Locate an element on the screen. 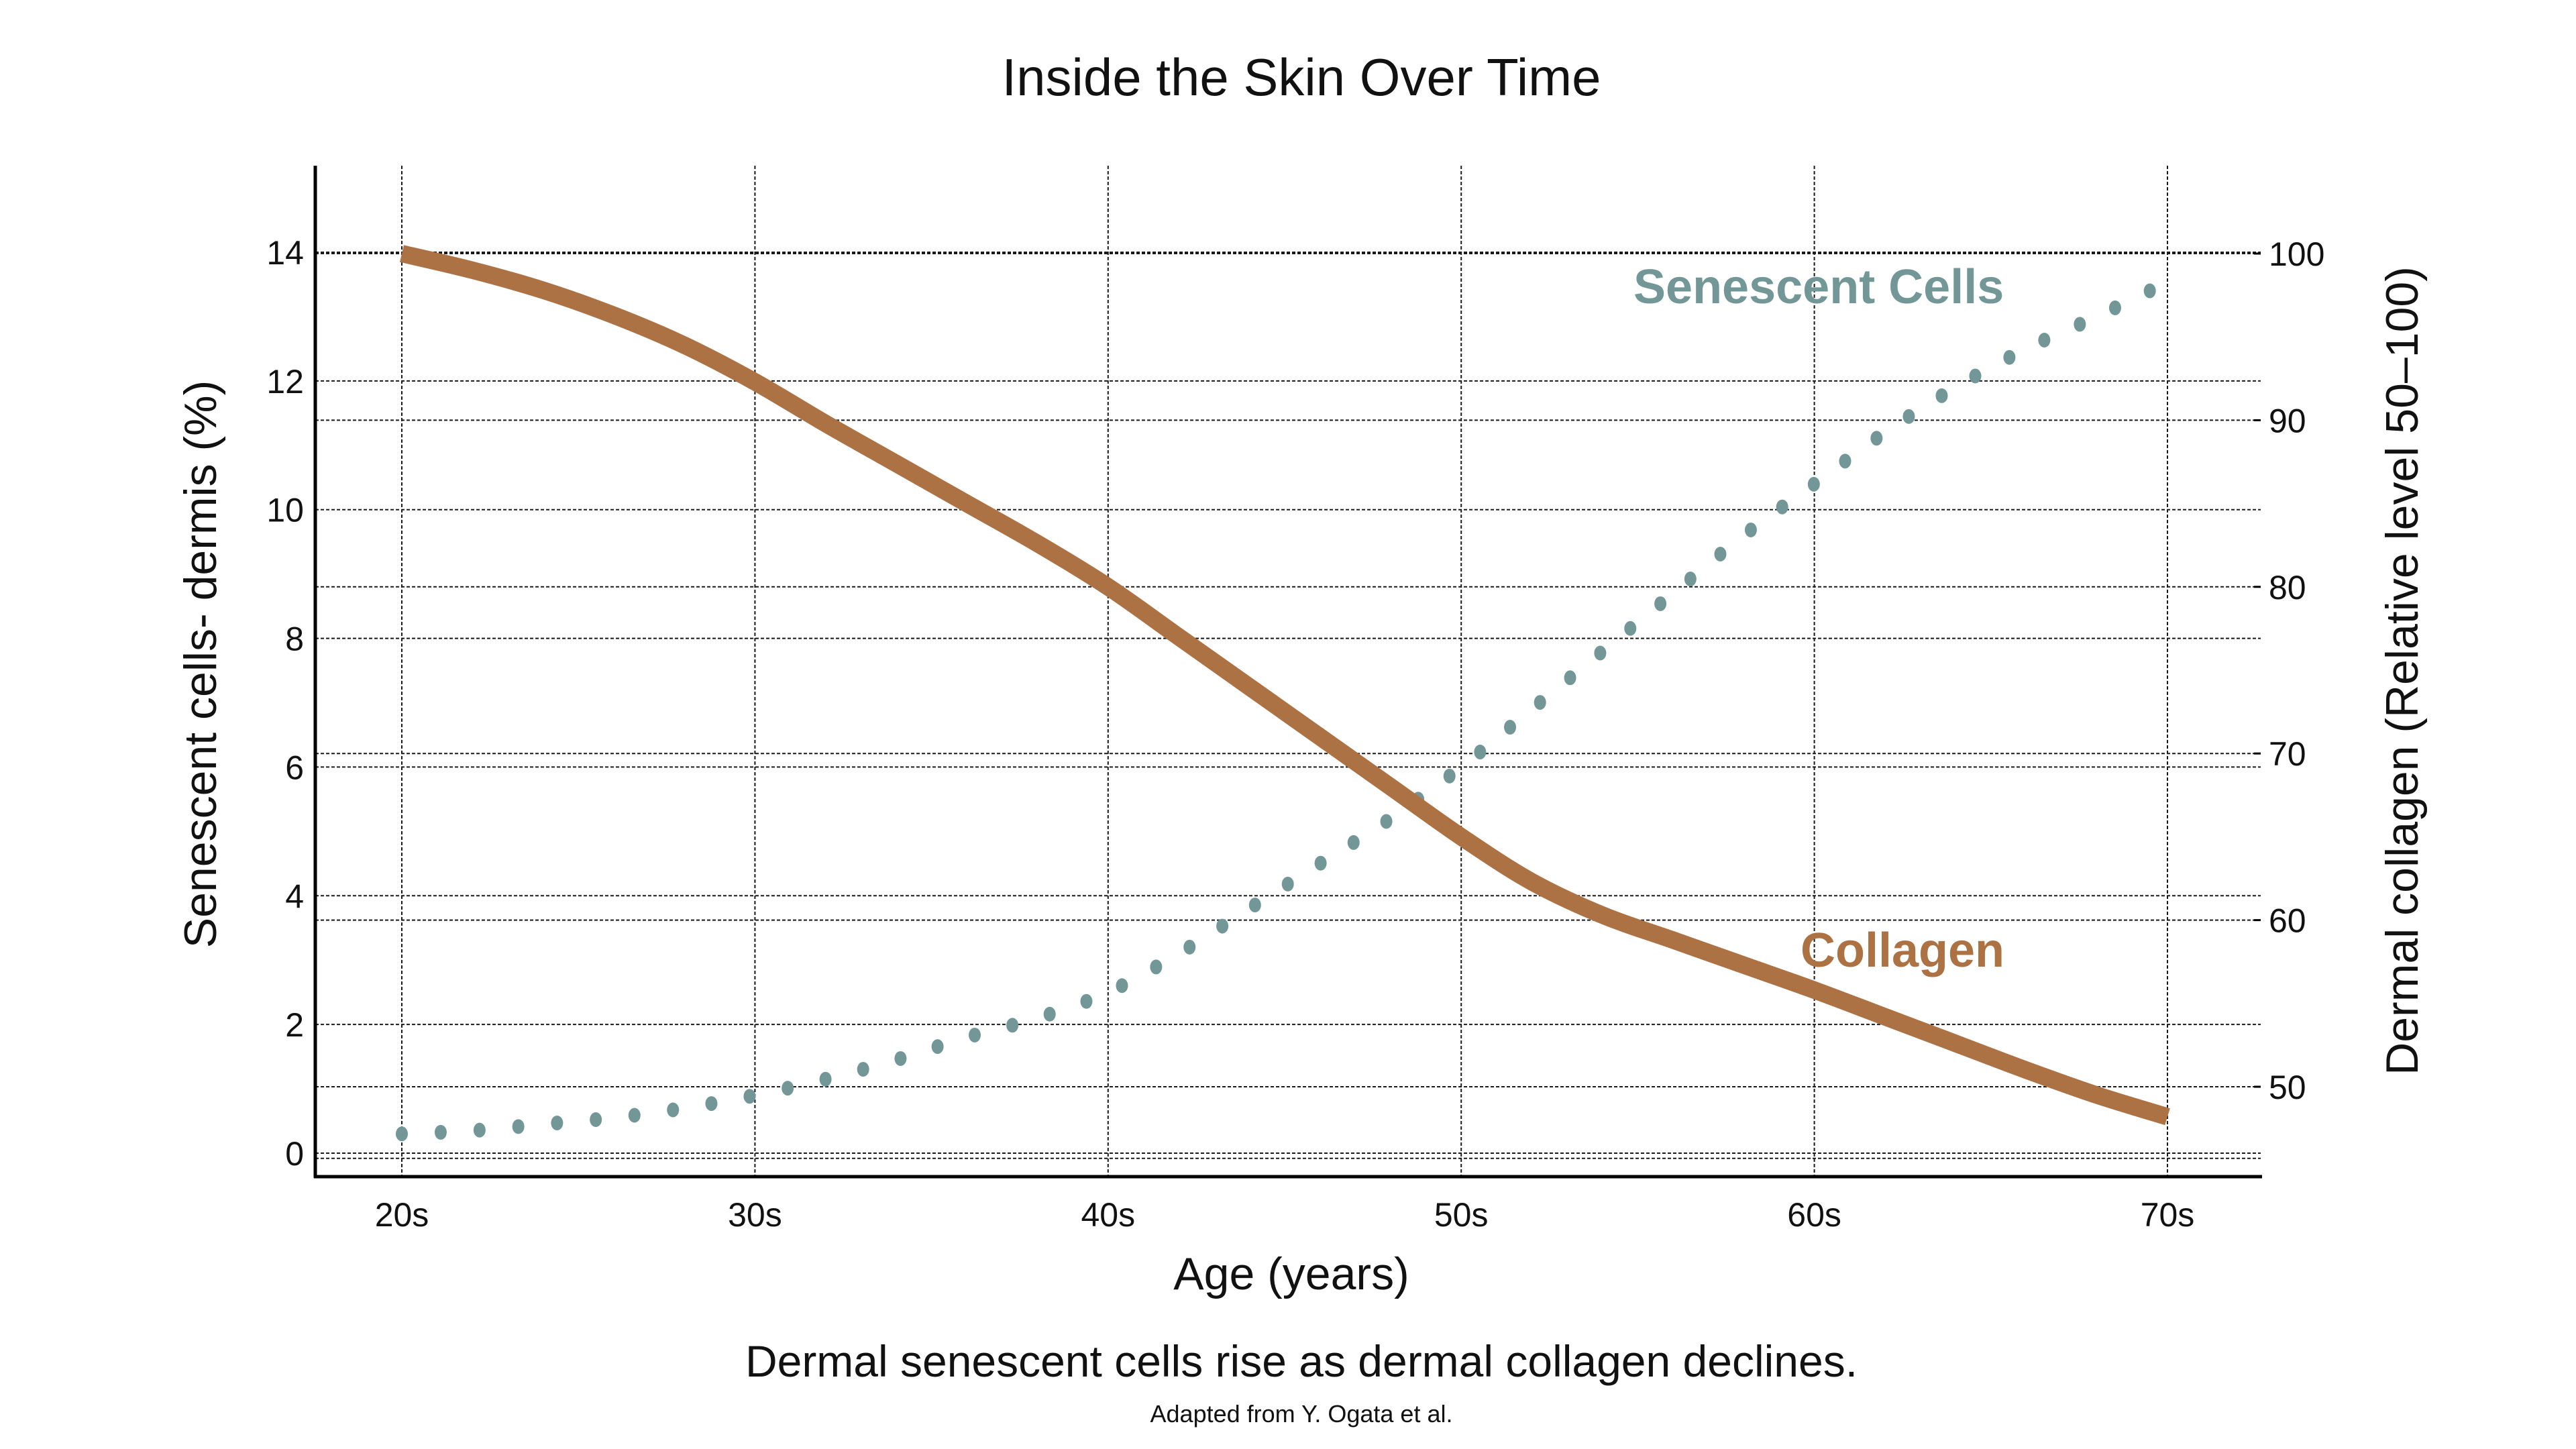 The width and height of the screenshot is (2576, 1449). y-left-tick-label: 8 is located at coordinates (294, 639).